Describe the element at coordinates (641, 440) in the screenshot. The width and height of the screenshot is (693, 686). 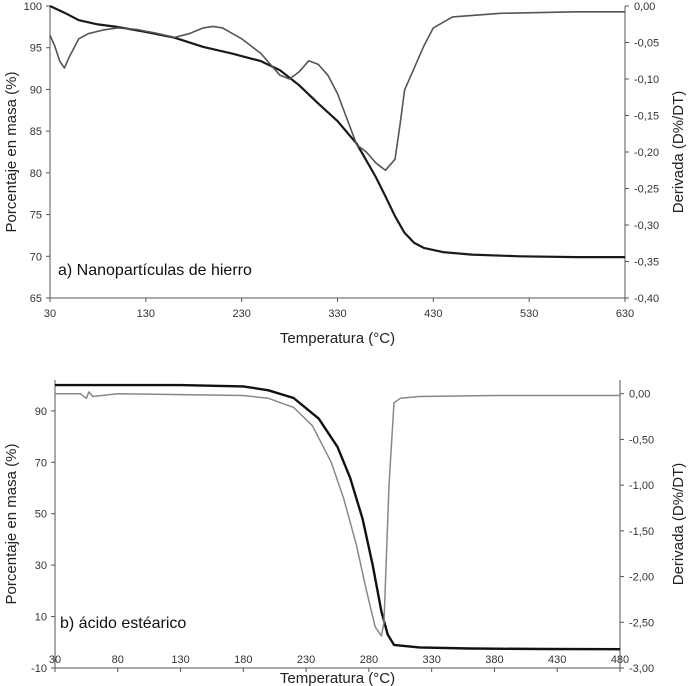
I see `y2-tick-label: -0,50` at that location.